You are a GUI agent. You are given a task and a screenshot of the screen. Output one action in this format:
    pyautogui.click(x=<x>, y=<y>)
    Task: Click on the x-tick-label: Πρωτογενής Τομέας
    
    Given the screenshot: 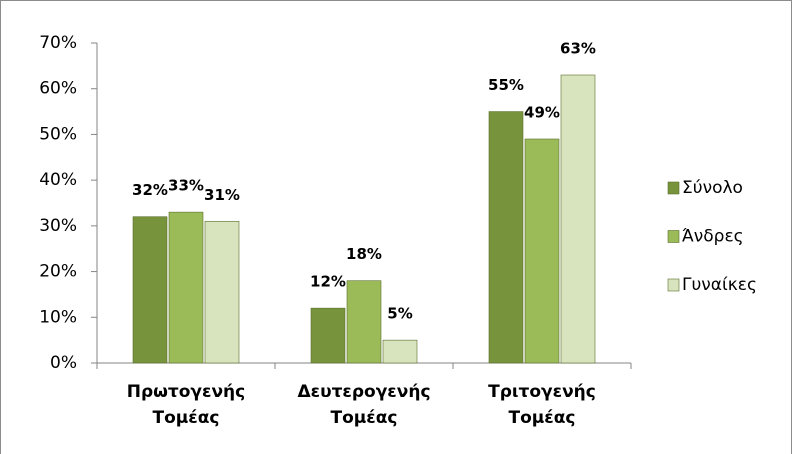 What is the action you would take?
    pyautogui.click(x=186, y=405)
    